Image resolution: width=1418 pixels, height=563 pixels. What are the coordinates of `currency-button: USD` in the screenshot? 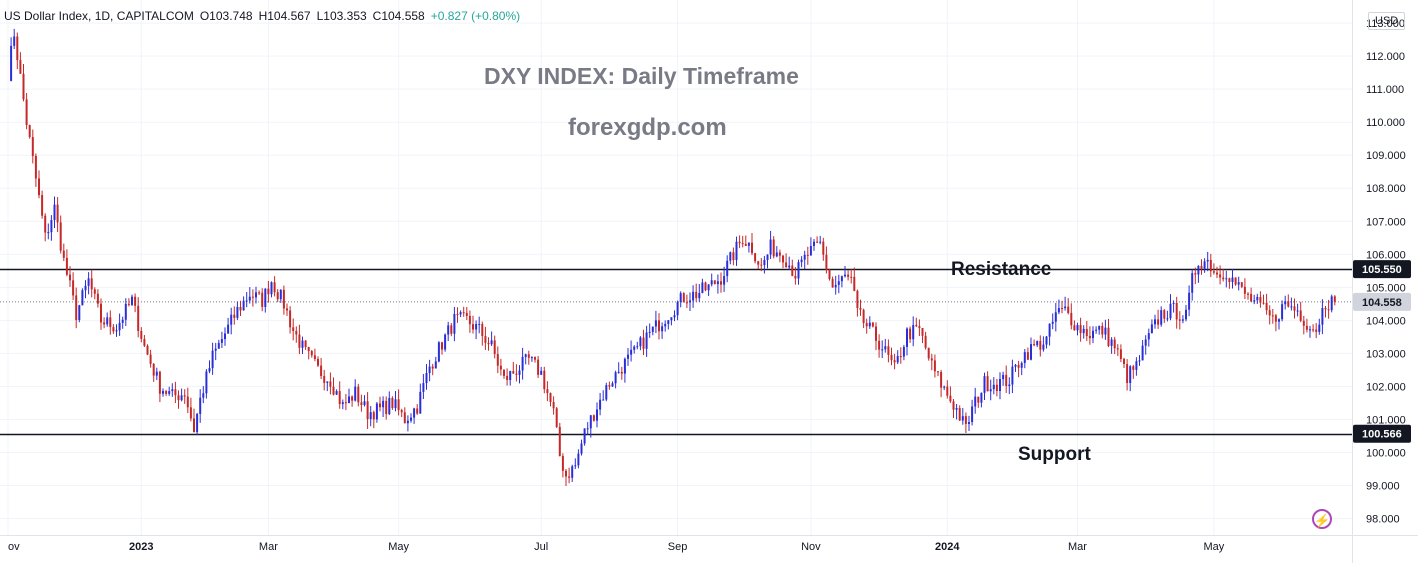 It's located at (1387, 21).